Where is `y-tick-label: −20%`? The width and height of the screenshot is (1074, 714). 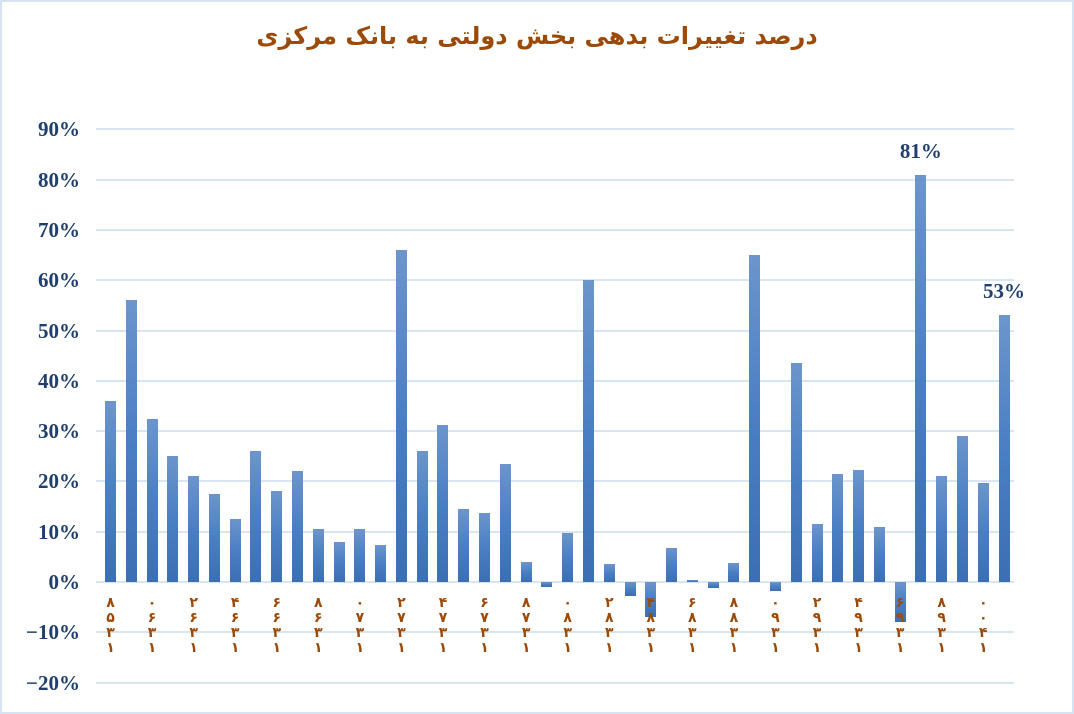 y-tick-label: −20% is located at coordinates (53, 682).